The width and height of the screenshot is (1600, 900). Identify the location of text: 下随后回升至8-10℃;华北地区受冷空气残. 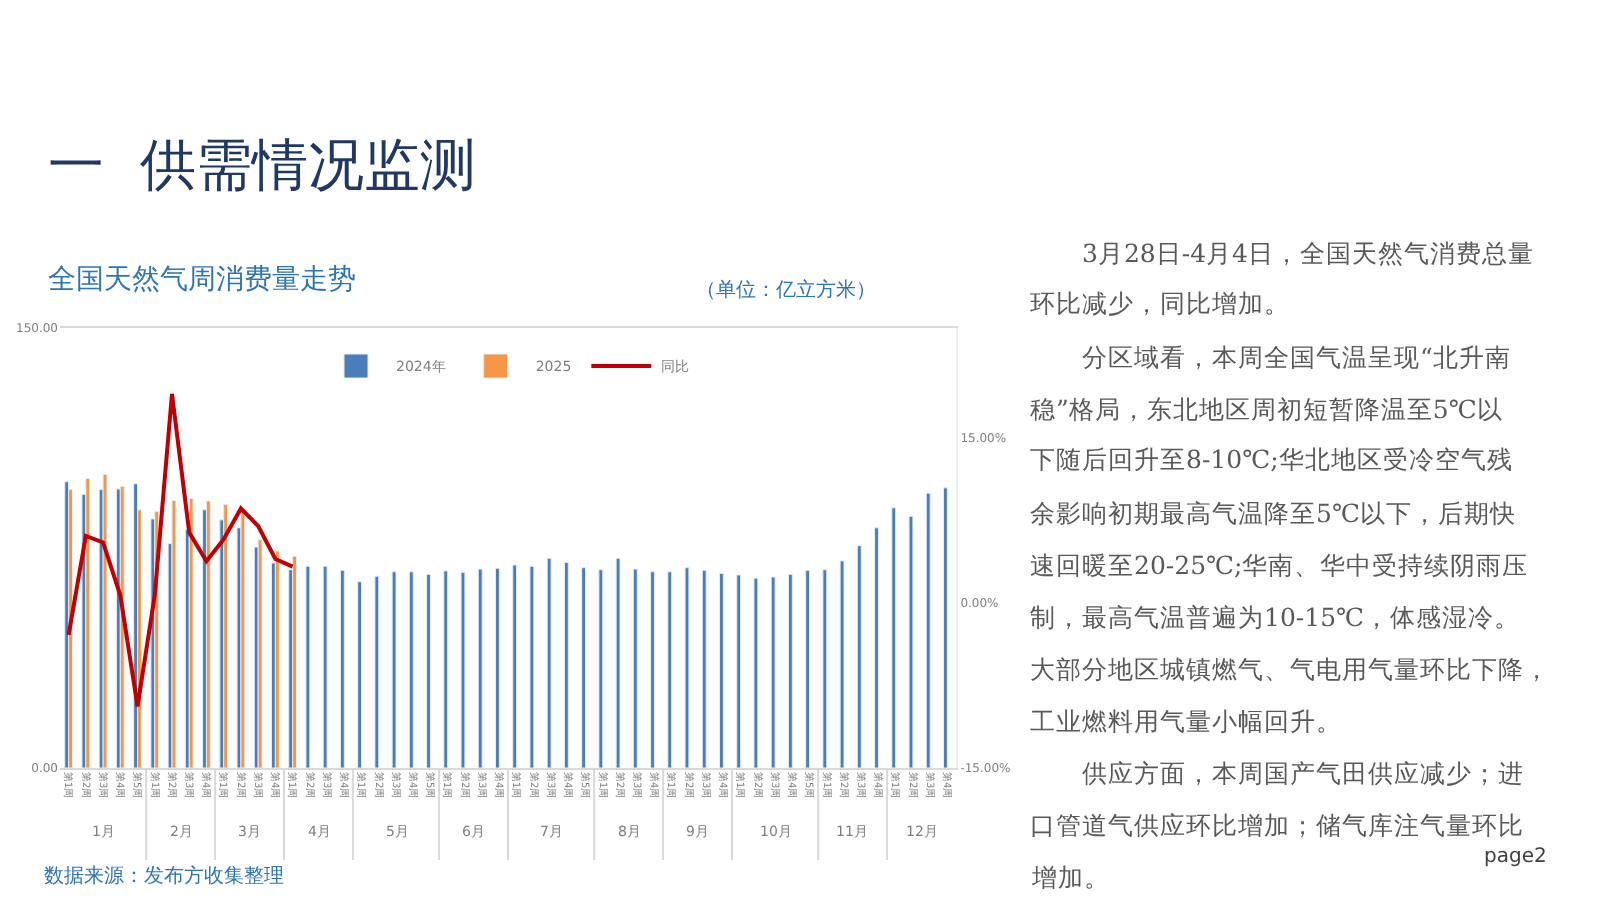
(1271, 459).